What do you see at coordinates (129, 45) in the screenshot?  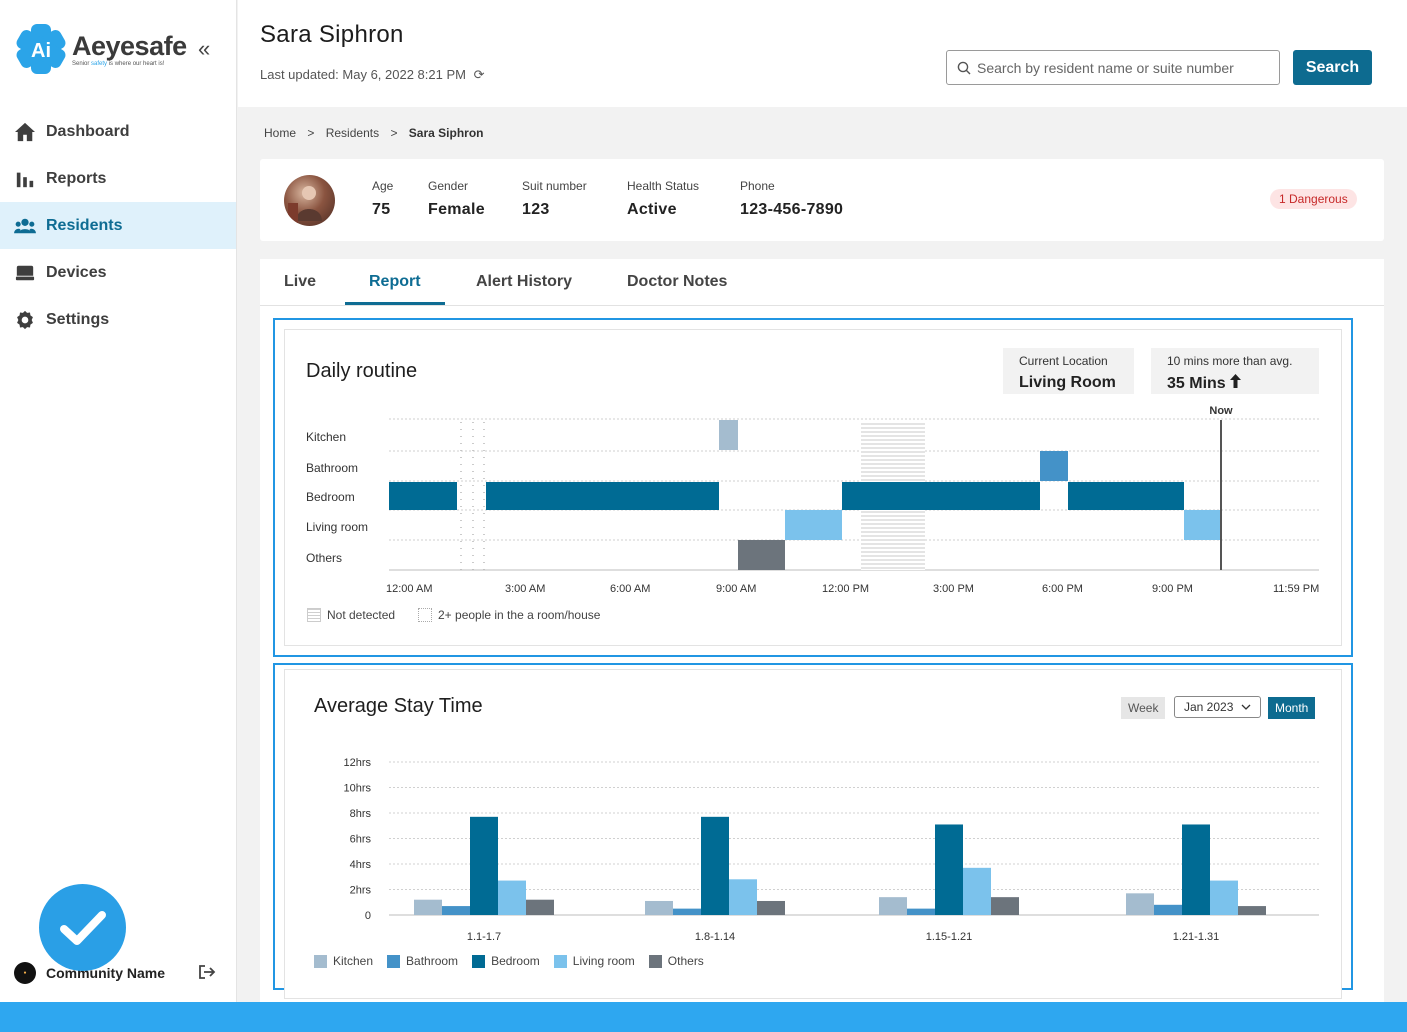 I see `brand-name: Aeyesafe` at bounding box center [129, 45].